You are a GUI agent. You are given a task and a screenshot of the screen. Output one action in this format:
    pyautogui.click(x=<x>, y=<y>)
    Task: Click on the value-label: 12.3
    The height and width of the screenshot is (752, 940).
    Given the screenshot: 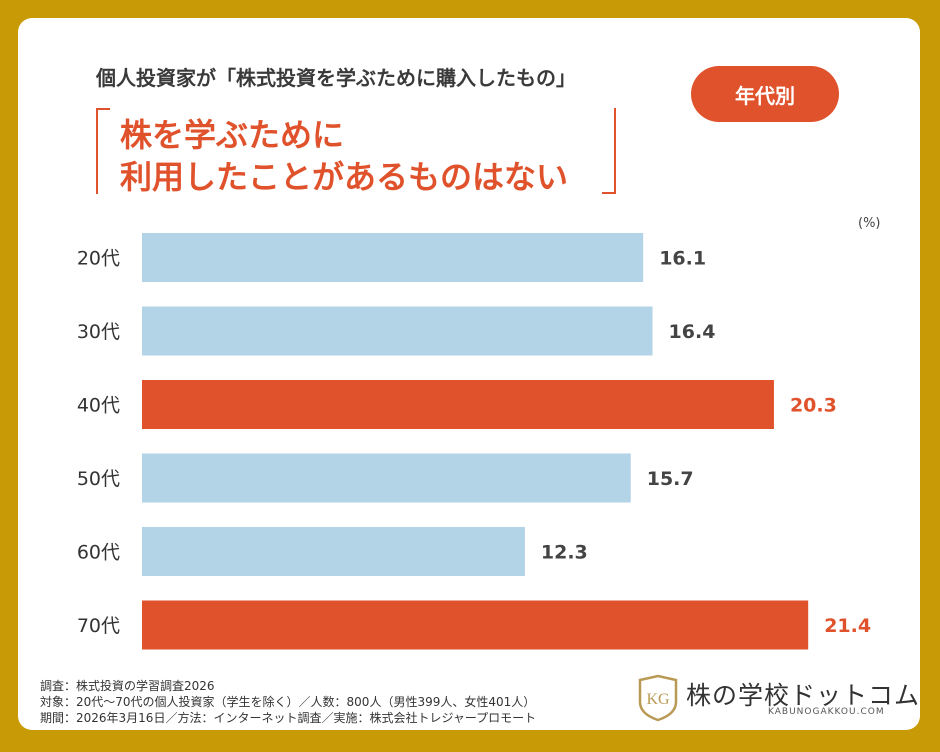 What is the action you would take?
    pyautogui.click(x=564, y=553)
    